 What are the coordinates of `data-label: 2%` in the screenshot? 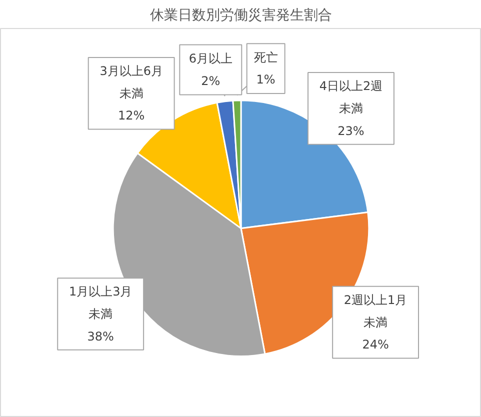 It's located at (210, 81).